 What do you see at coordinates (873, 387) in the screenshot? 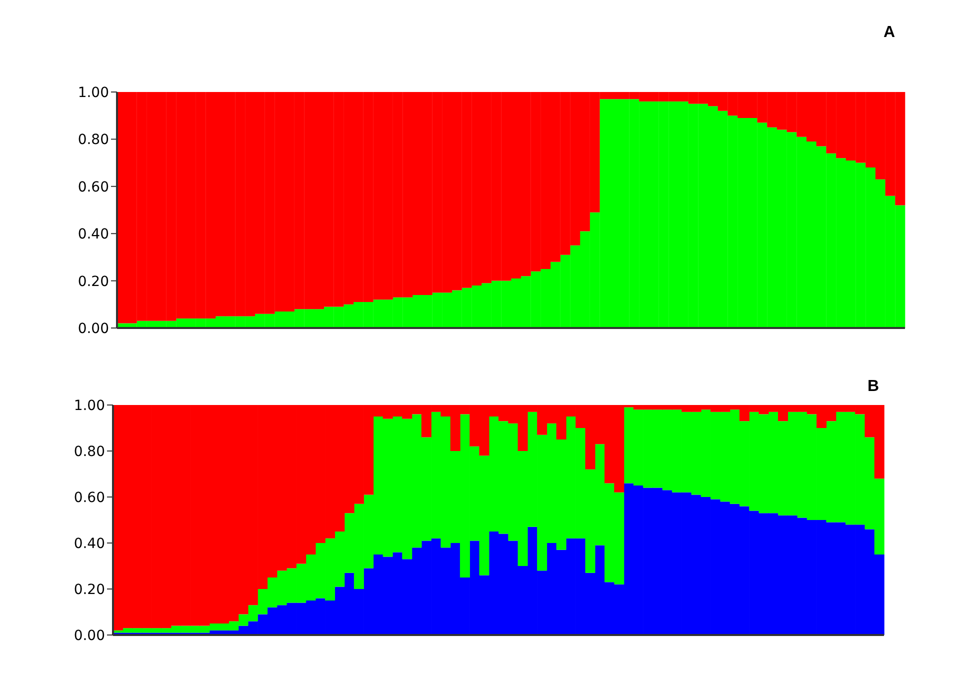
I see `chart-title: B` at bounding box center [873, 387].